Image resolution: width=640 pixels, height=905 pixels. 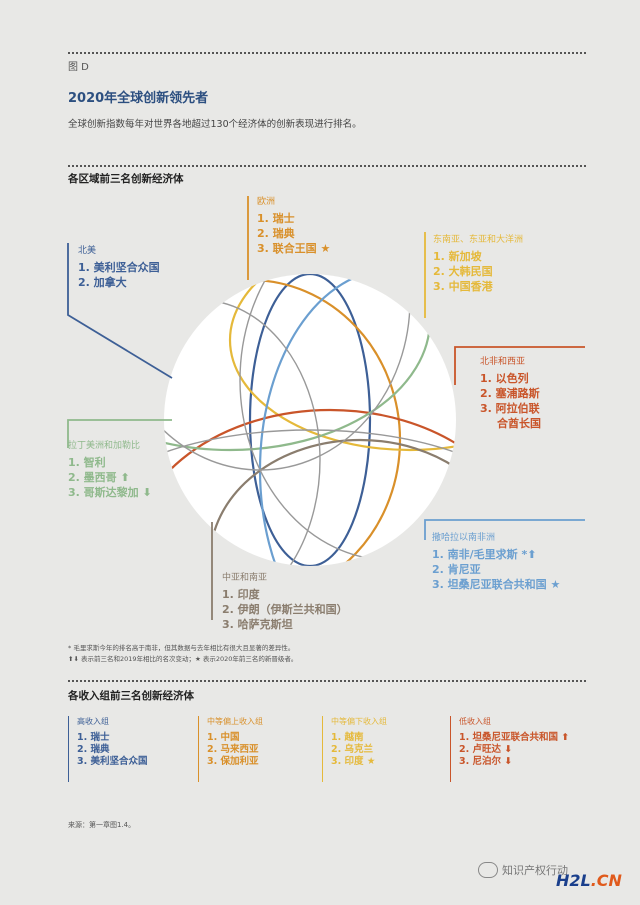 I want to click on region-sea: 东南亚、东亚和大洋洲 1. 新加坡 2. 大韩民国 3. 中国香港, so click(x=478, y=263).